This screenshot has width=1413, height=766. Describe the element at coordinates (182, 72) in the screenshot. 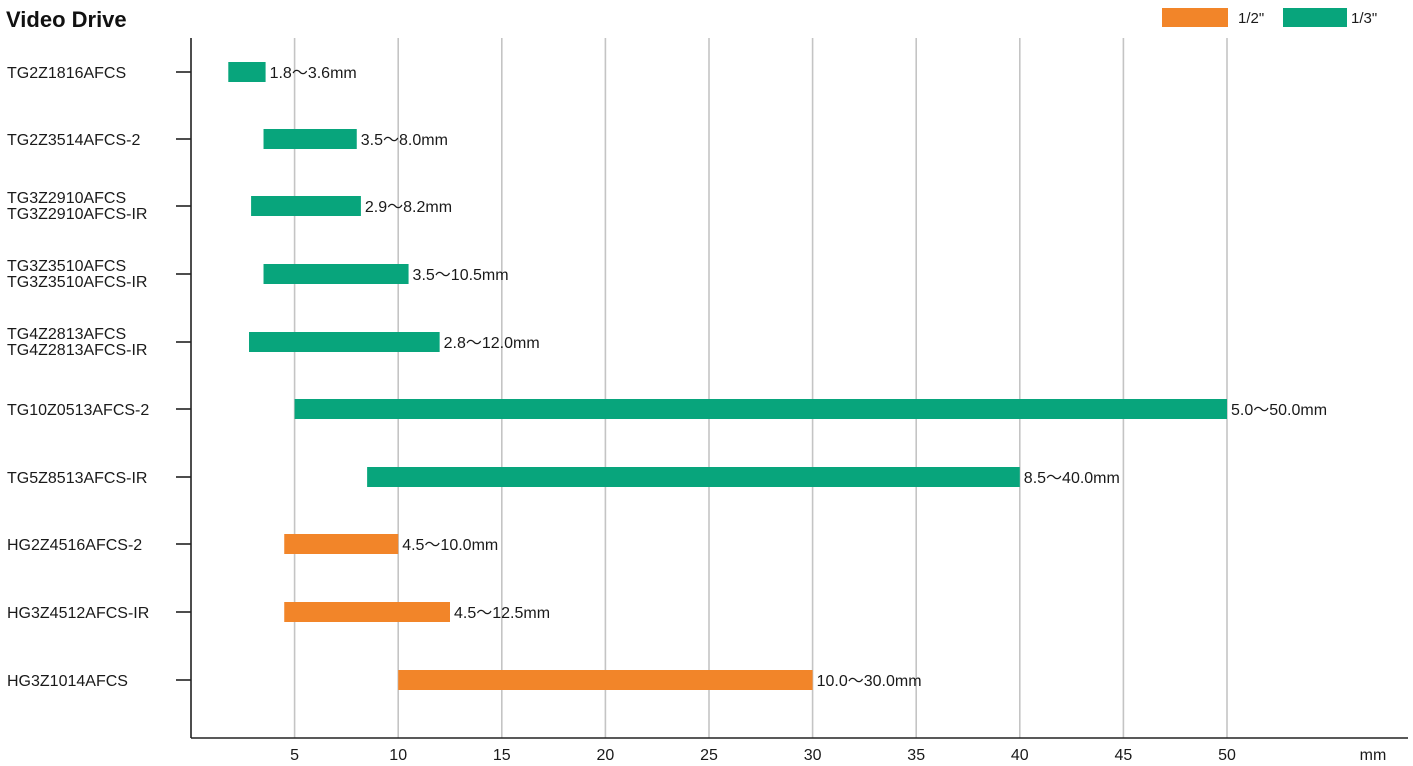

I see `row: TG2Z1816AFCS 1.8〜3.6mm` at that location.